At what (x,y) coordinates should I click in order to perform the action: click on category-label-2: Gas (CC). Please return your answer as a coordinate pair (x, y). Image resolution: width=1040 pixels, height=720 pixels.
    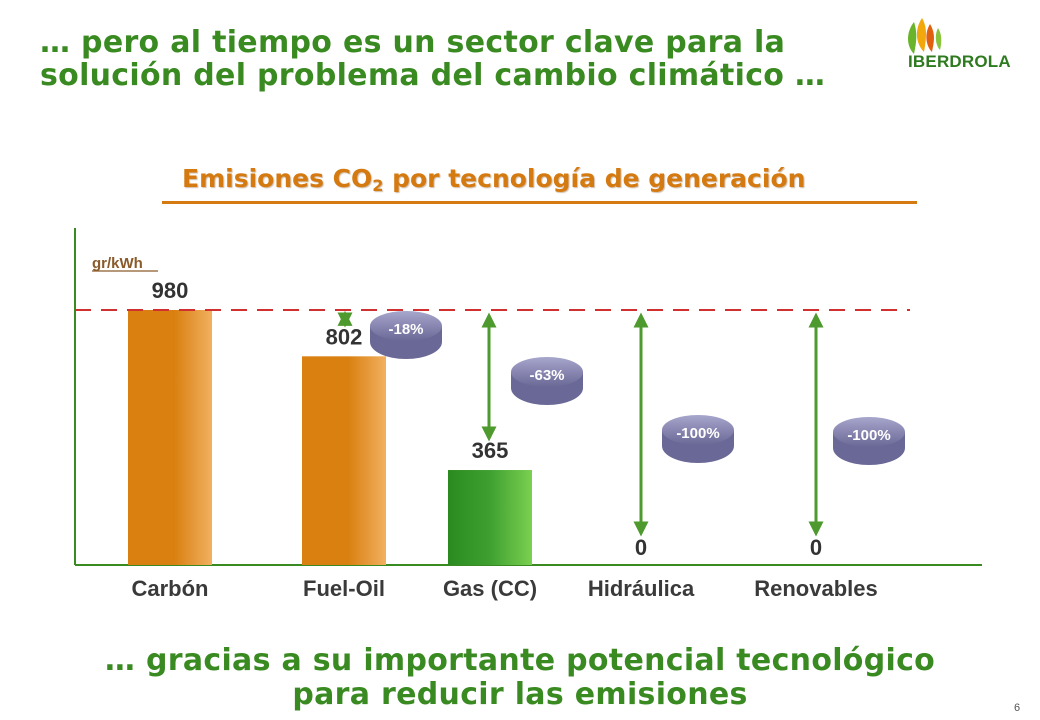
    Looking at the image, I should click on (490, 588).